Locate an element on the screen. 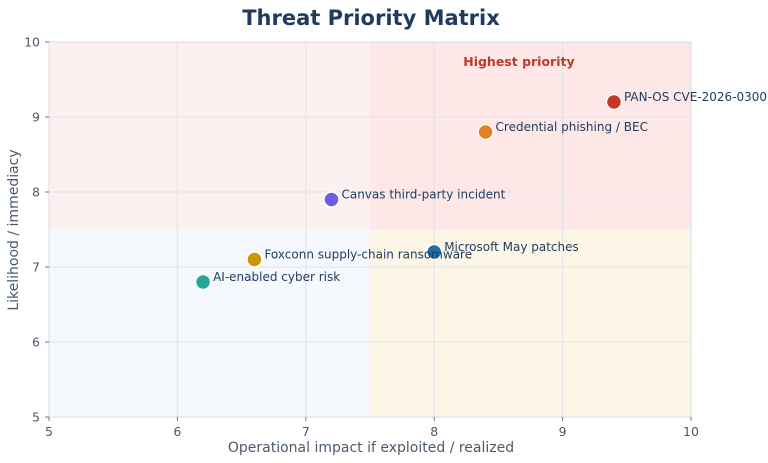  x-tick-label: 10 is located at coordinates (691, 431).